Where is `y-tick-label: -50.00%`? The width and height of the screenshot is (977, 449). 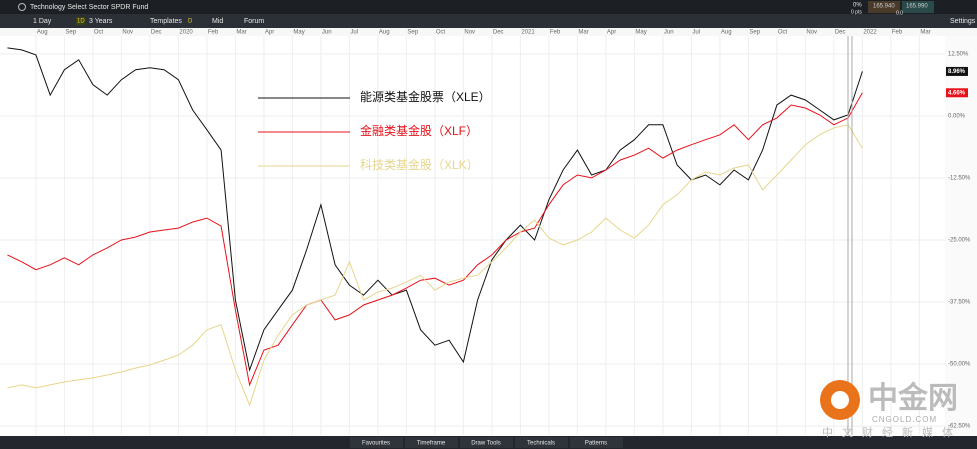
y-tick-label: -50.00% is located at coordinates (959, 365).